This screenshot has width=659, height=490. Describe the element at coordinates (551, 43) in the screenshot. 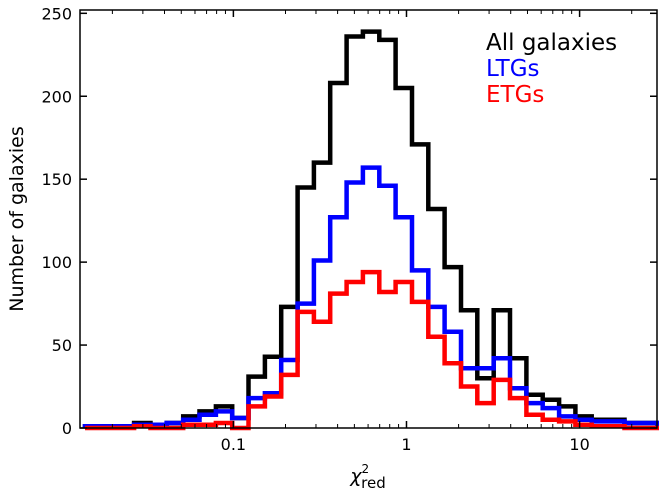

I see `legend-entry-0: All galaxies` at that location.